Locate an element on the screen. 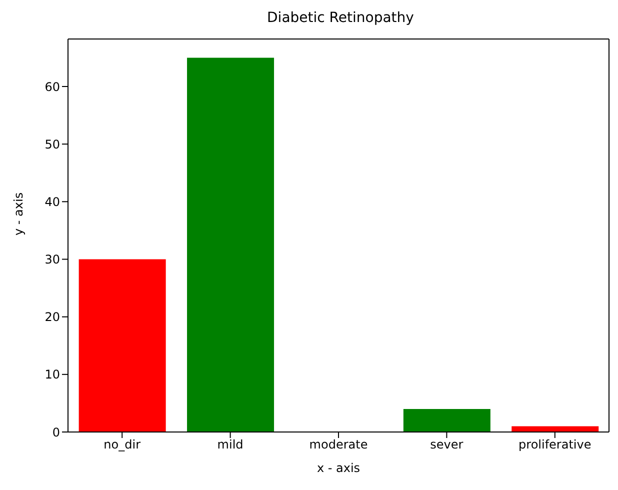 This screenshot has width=618, height=490. y-tick-label: 30 is located at coordinates (52, 259).